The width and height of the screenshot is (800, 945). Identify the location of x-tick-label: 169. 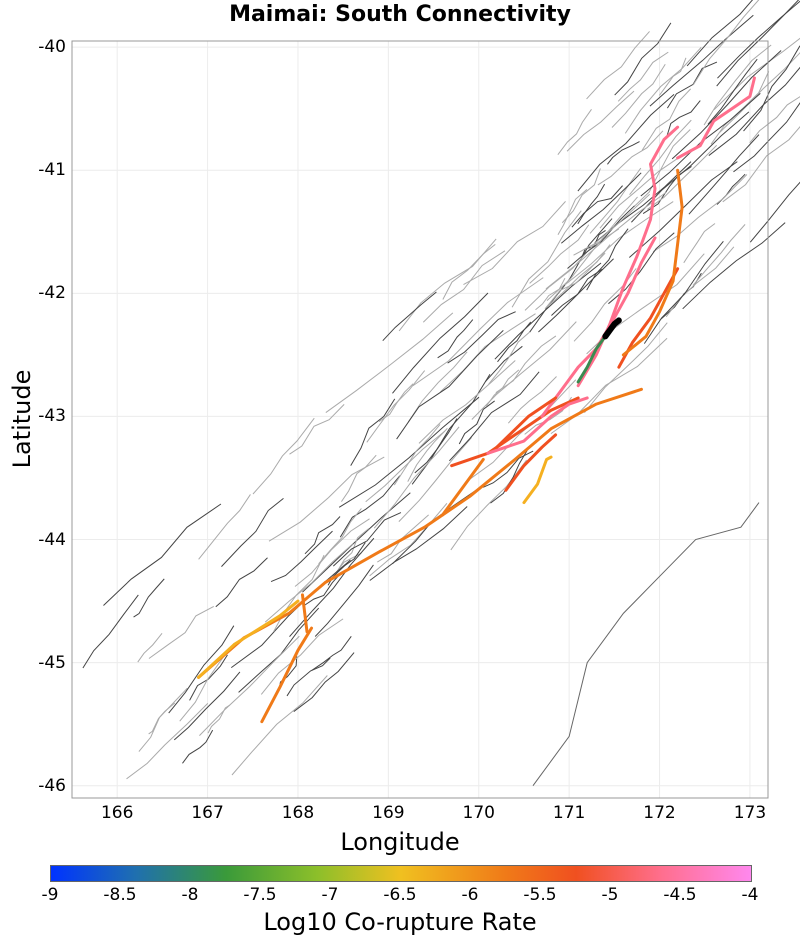
(388, 813).